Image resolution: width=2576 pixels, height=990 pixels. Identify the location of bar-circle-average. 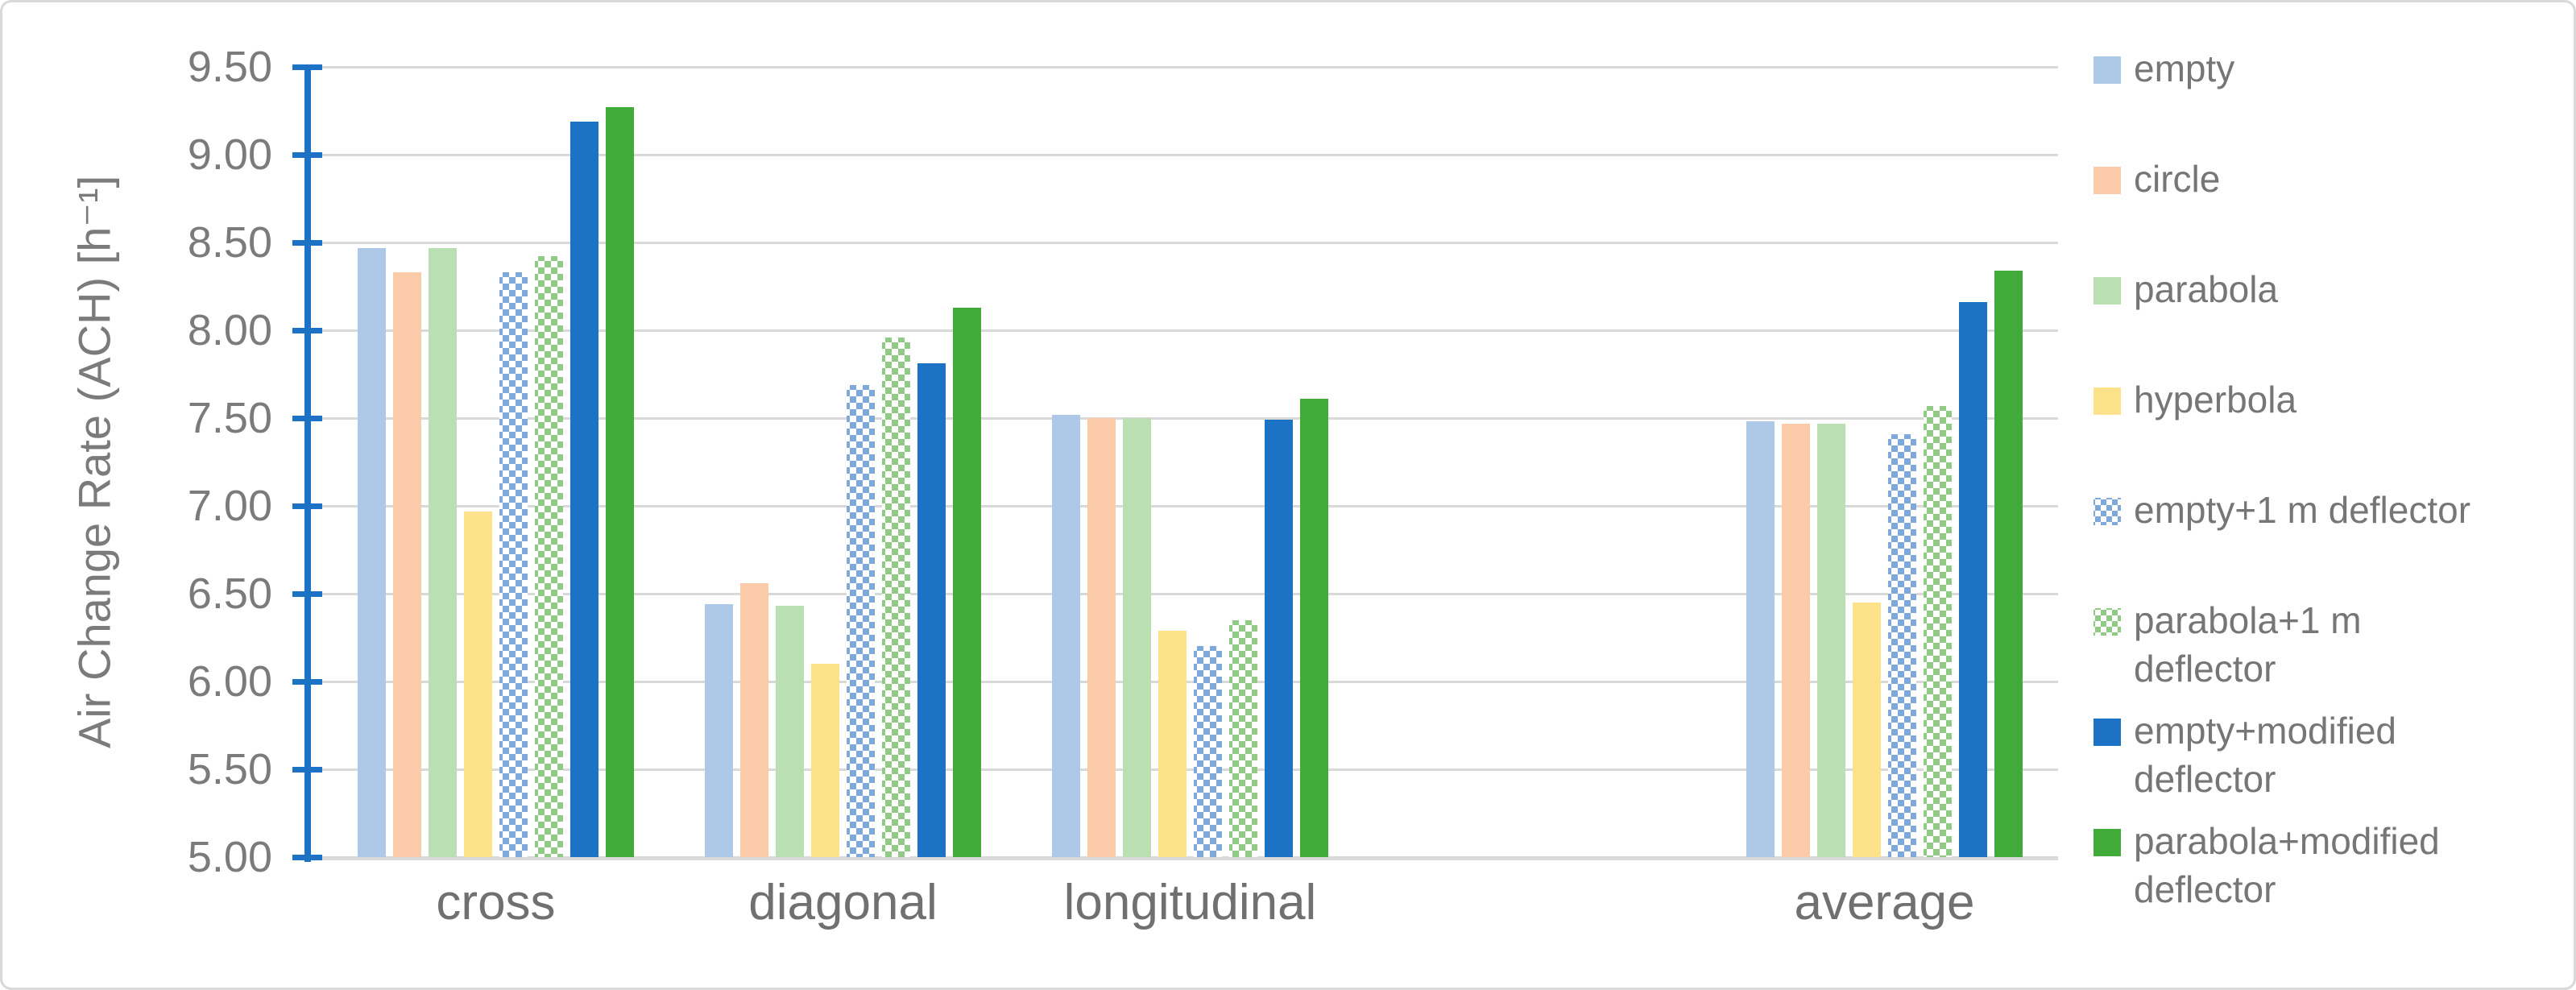
(1796, 640).